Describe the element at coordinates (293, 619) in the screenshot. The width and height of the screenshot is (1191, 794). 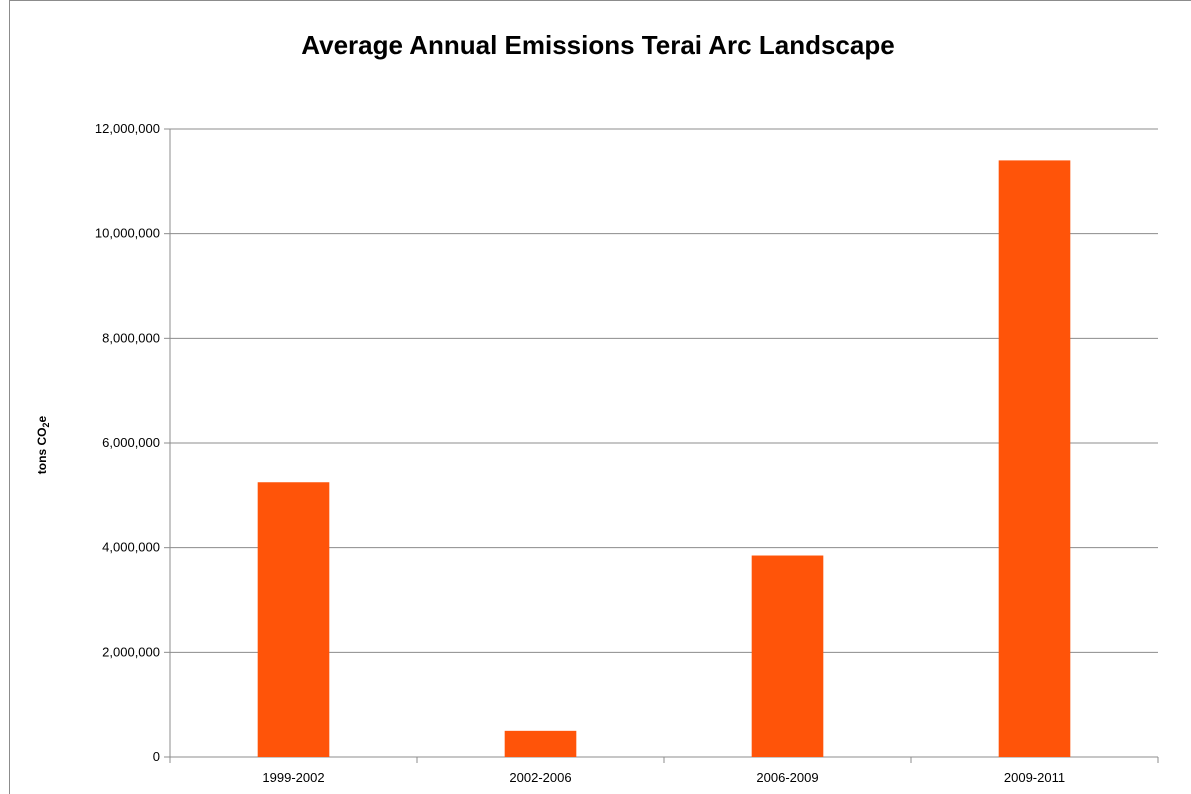
I see `bar-1999-2002` at that location.